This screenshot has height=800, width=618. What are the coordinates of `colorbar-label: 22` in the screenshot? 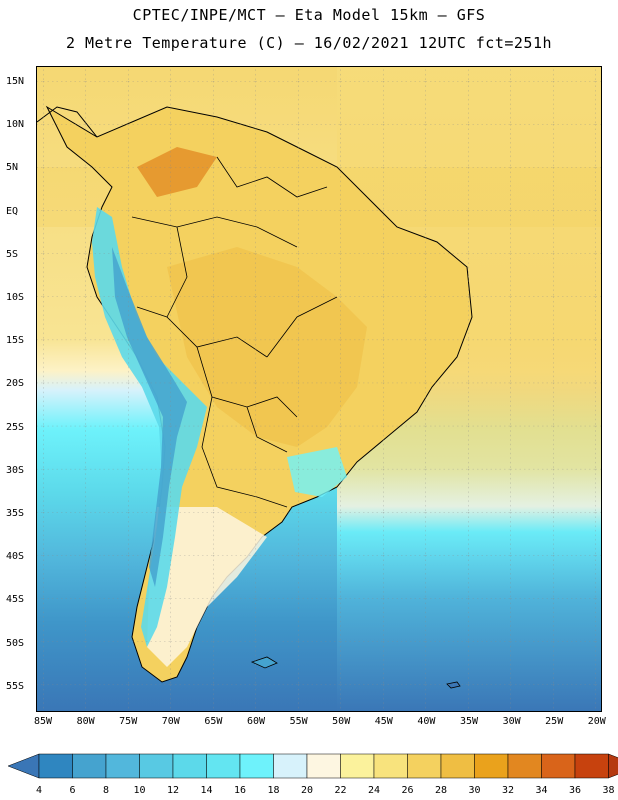 It's located at (340, 790).